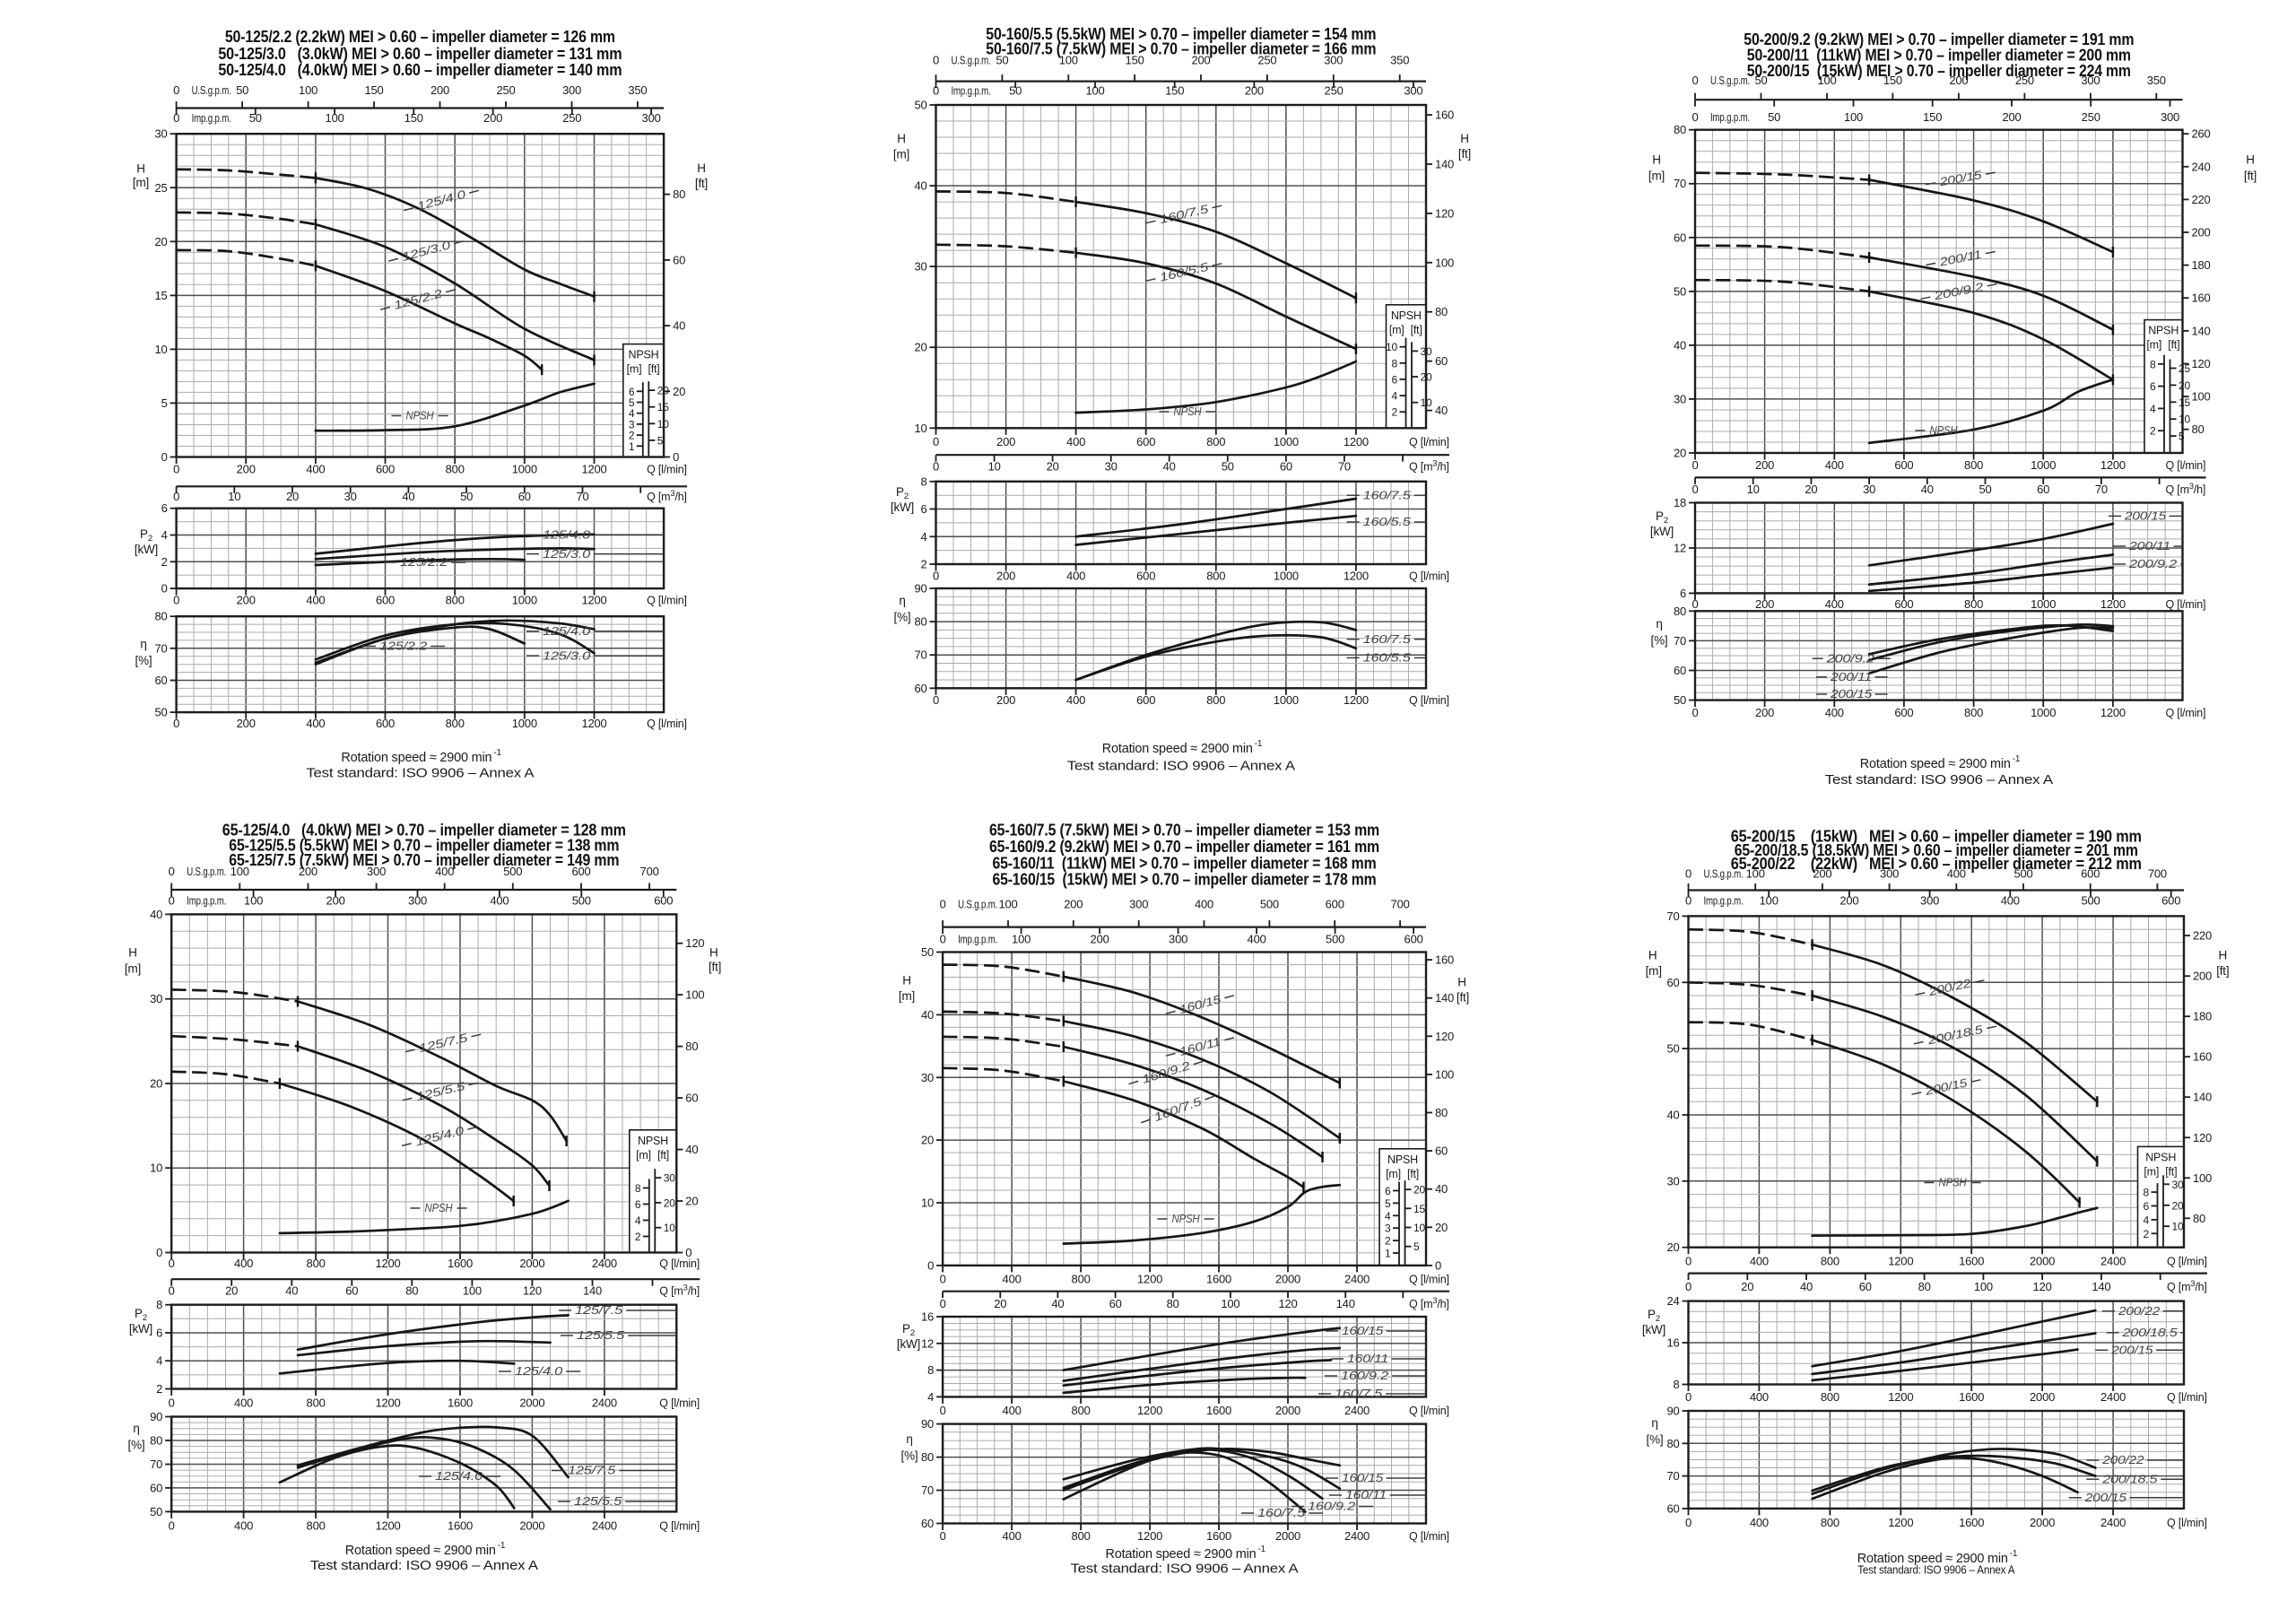 Image resolution: width=2296 pixels, height=1601 pixels. What do you see at coordinates (2201, 166) in the screenshot?
I see `svg-text: 240` at bounding box center [2201, 166].